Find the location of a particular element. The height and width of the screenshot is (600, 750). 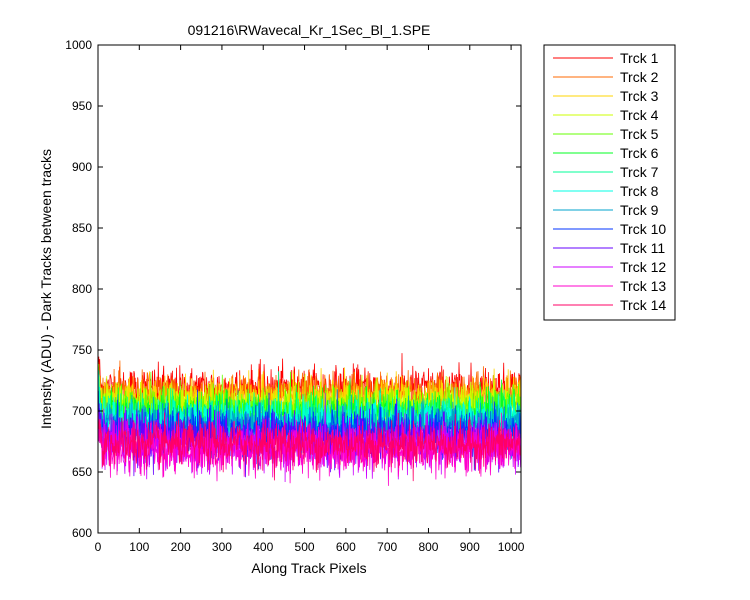

y-tick-label: 750 is located at coordinates (82, 350).